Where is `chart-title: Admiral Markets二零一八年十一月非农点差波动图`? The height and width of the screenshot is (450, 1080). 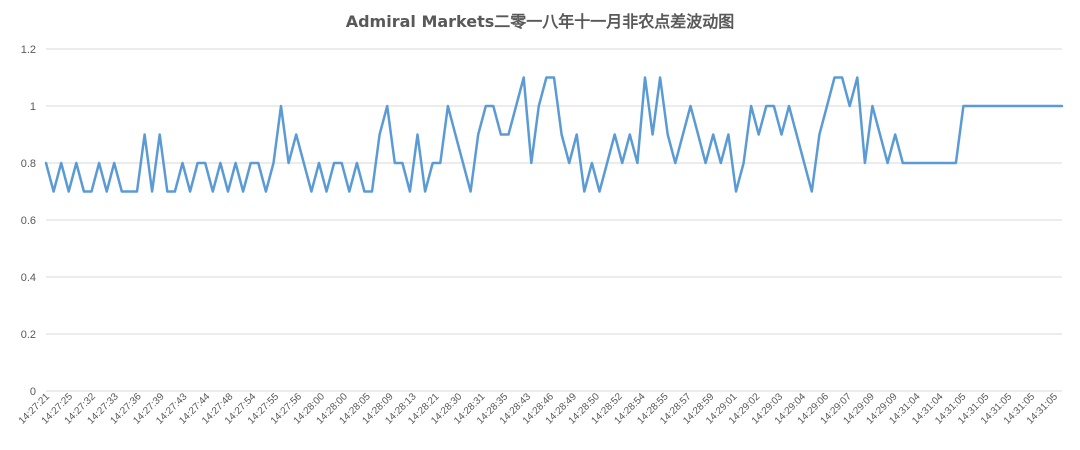 chart-title: Admiral Markets二零一八年十一月非农点差波动图 is located at coordinates (540, 21).